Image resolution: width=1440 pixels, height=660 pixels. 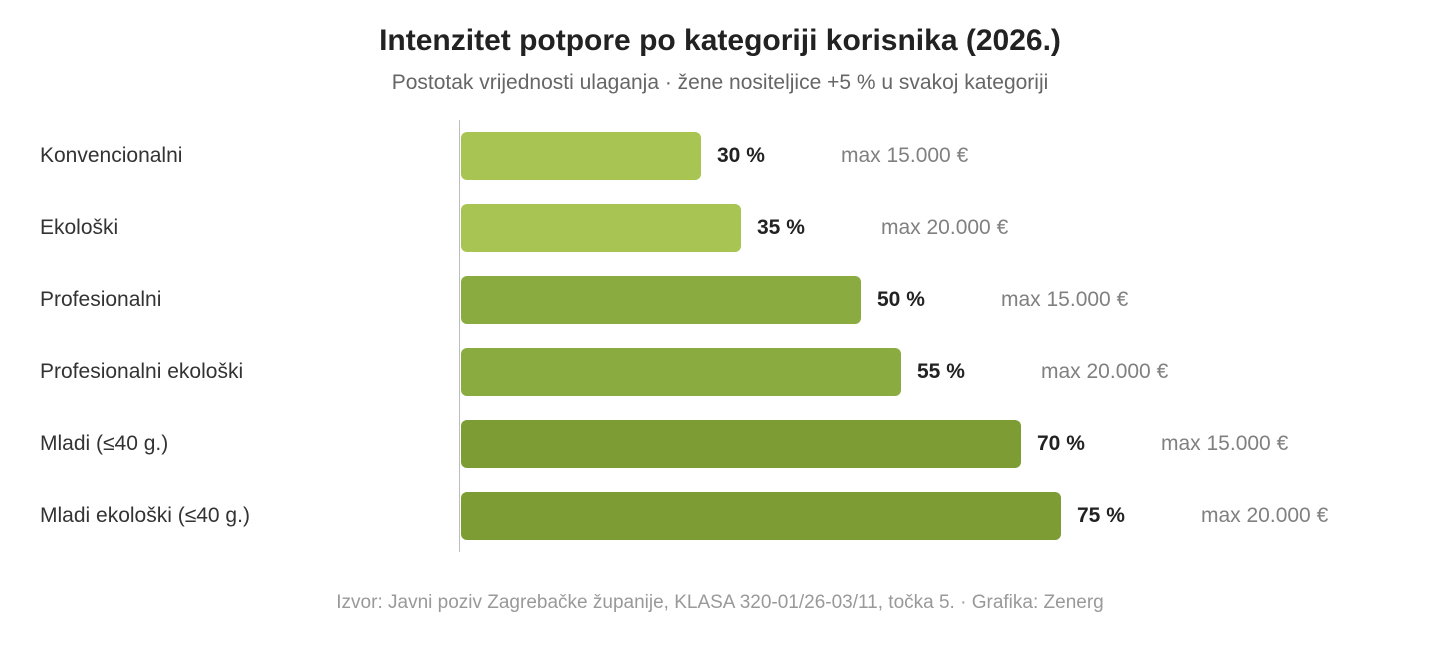 I want to click on y-axis-line, so click(x=459, y=336).